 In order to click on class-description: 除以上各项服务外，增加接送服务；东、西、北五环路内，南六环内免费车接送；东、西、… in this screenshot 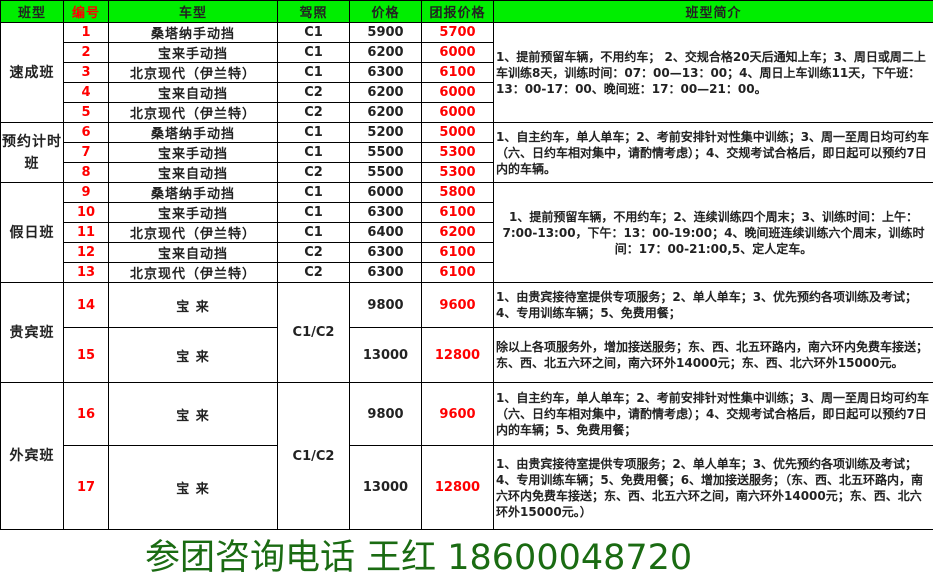, I will do `click(713, 355)`.